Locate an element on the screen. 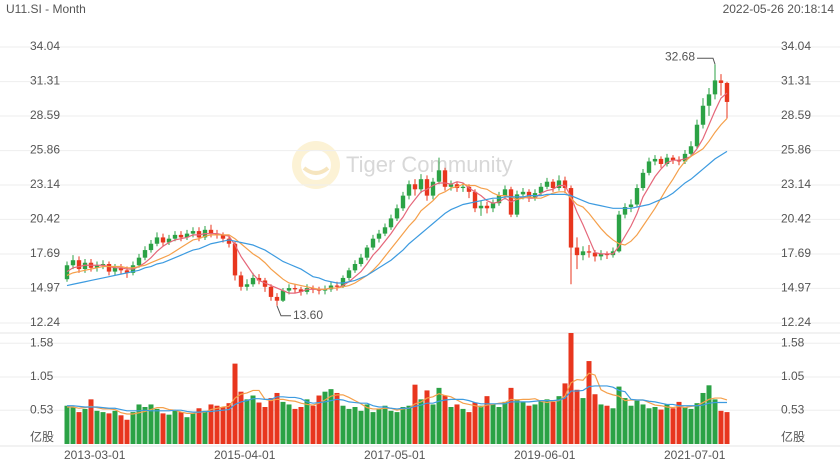 The width and height of the screenshot is (840, 470). volume-unit: 亿股 is located at coordinates (42, 436).